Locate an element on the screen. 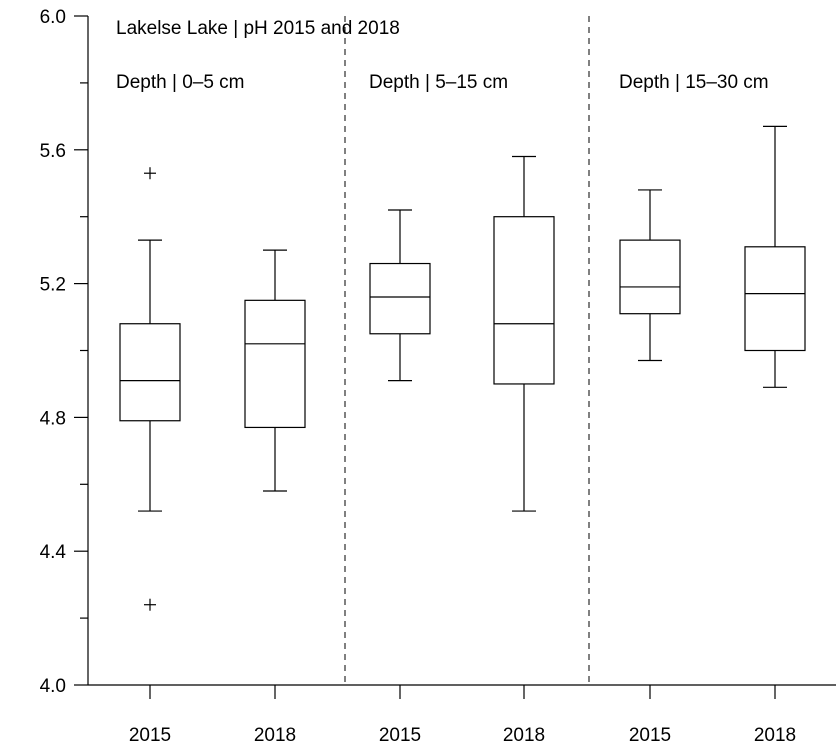 This screenshot has width=839, height=748. panel-label: Depth | 5–15 cm is located at coordinates (438, 82).